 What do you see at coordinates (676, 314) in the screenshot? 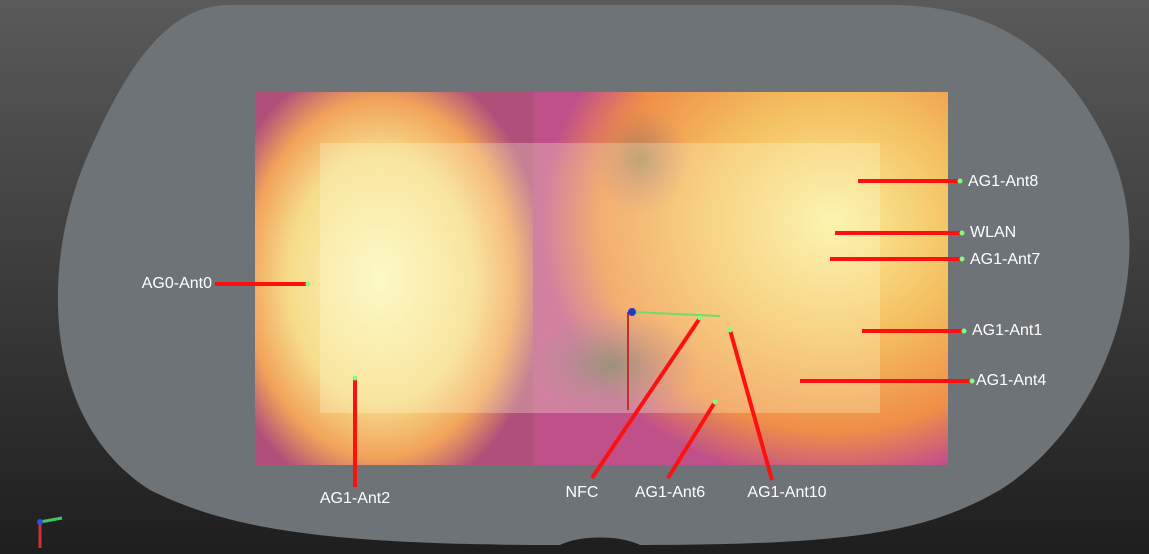
I see `axis-marker` at bounding box center [676, 314].